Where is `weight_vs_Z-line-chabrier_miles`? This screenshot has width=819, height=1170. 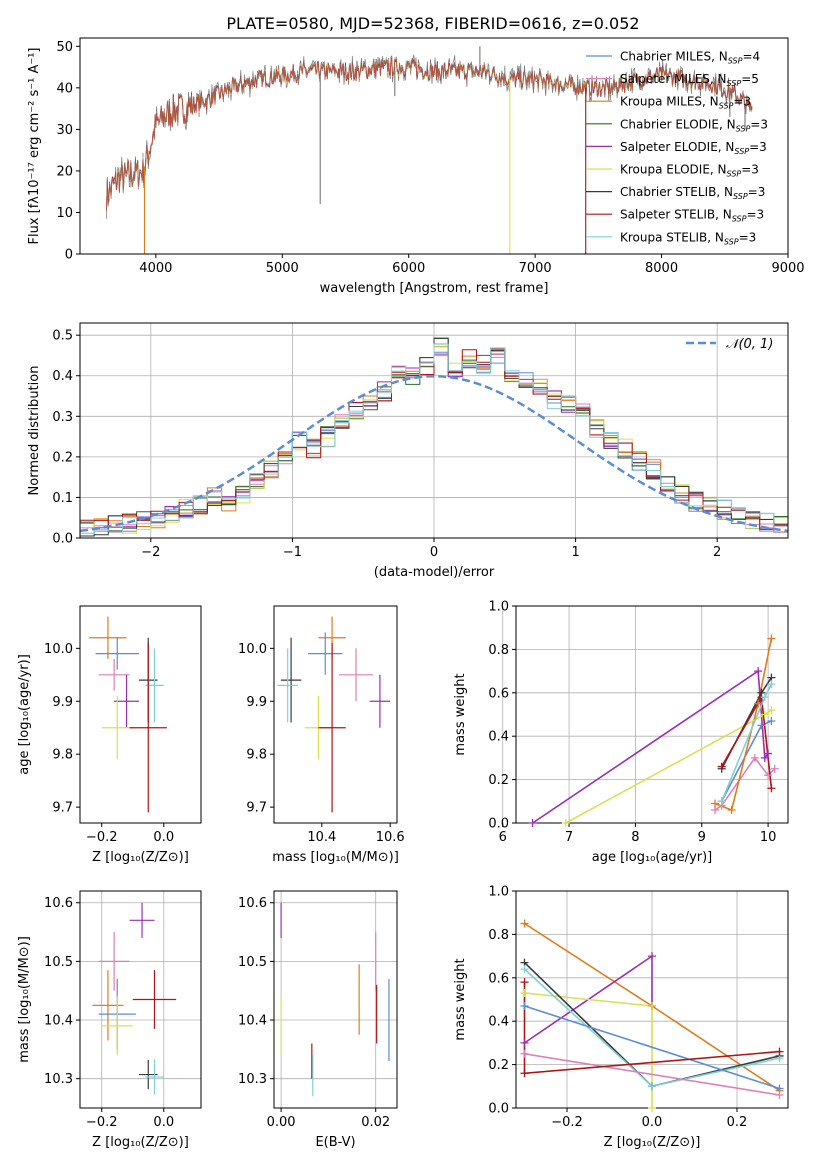 weight_vs_Z-line-chabrier_miles is located at coordinates (652, 1047).